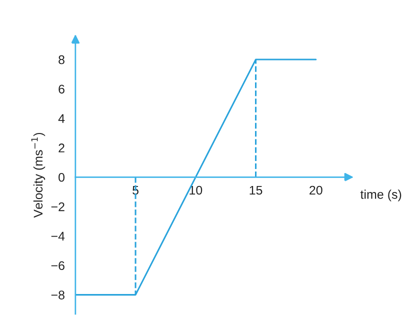 Image resolution: width=419 pixels, height=327 pixels. What do you see at coordinates (381, 196) in the screenshot?
I see `x-axis-title: time (s)` at bounding box center [381, 196].